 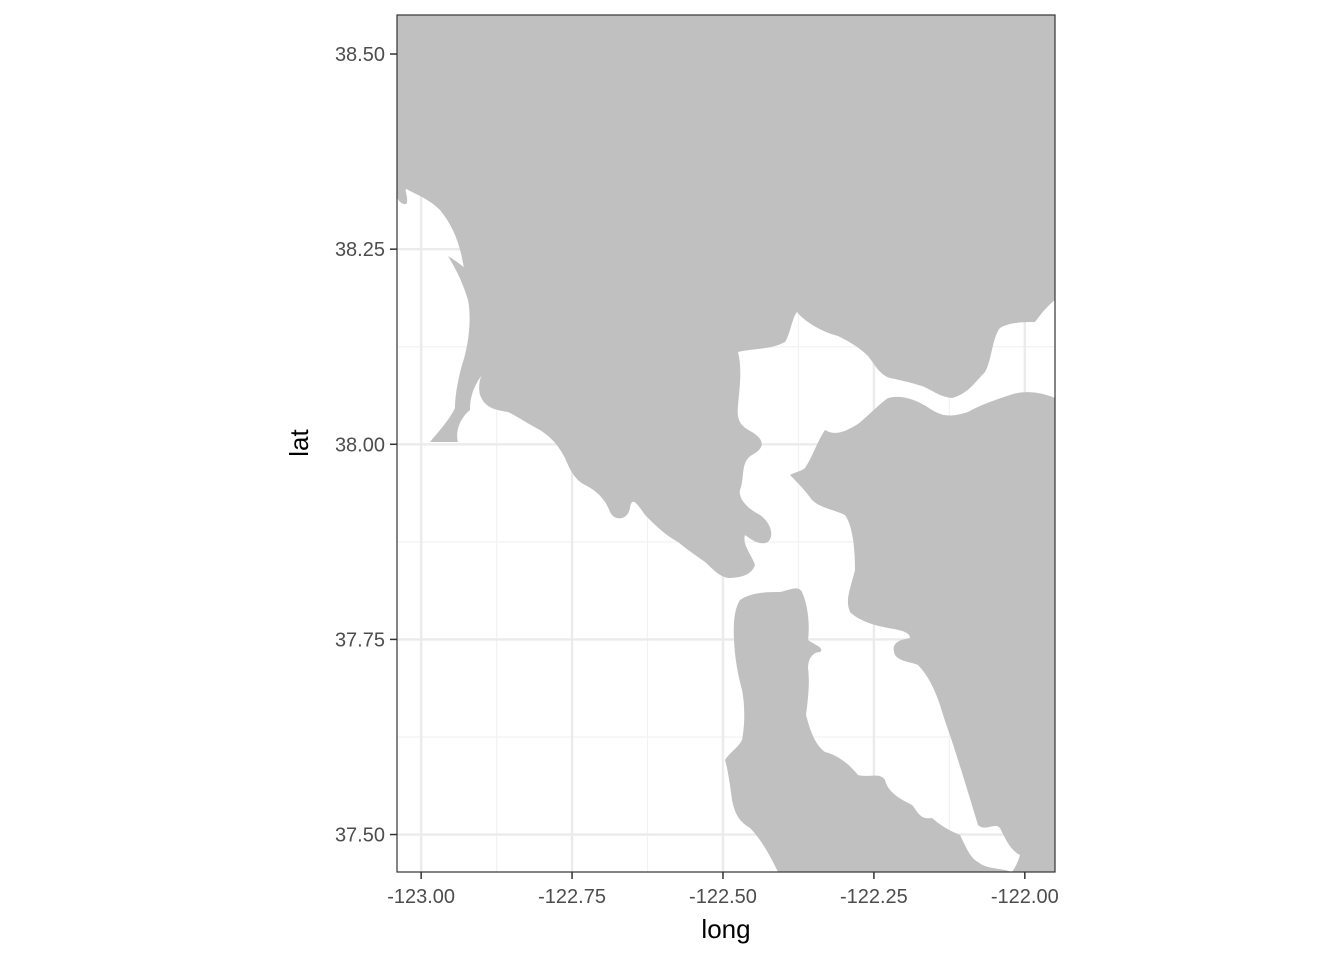 I want to click on y-tick-label: 38.50, so click(x=360, y=55).